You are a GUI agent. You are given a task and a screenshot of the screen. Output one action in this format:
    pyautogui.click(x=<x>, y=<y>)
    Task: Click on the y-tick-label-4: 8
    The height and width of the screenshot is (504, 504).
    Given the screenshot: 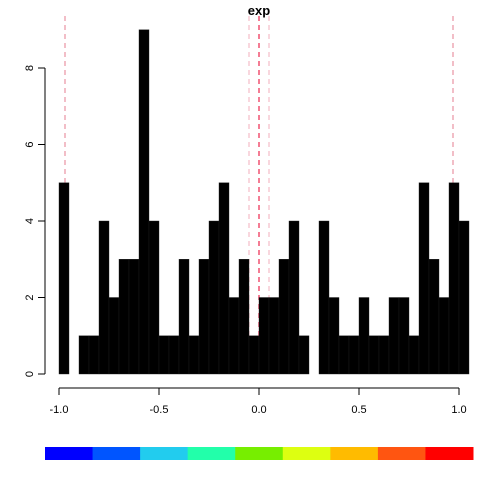 What is the action you would take?
    pyautogui.click(x=30, y=68)
    